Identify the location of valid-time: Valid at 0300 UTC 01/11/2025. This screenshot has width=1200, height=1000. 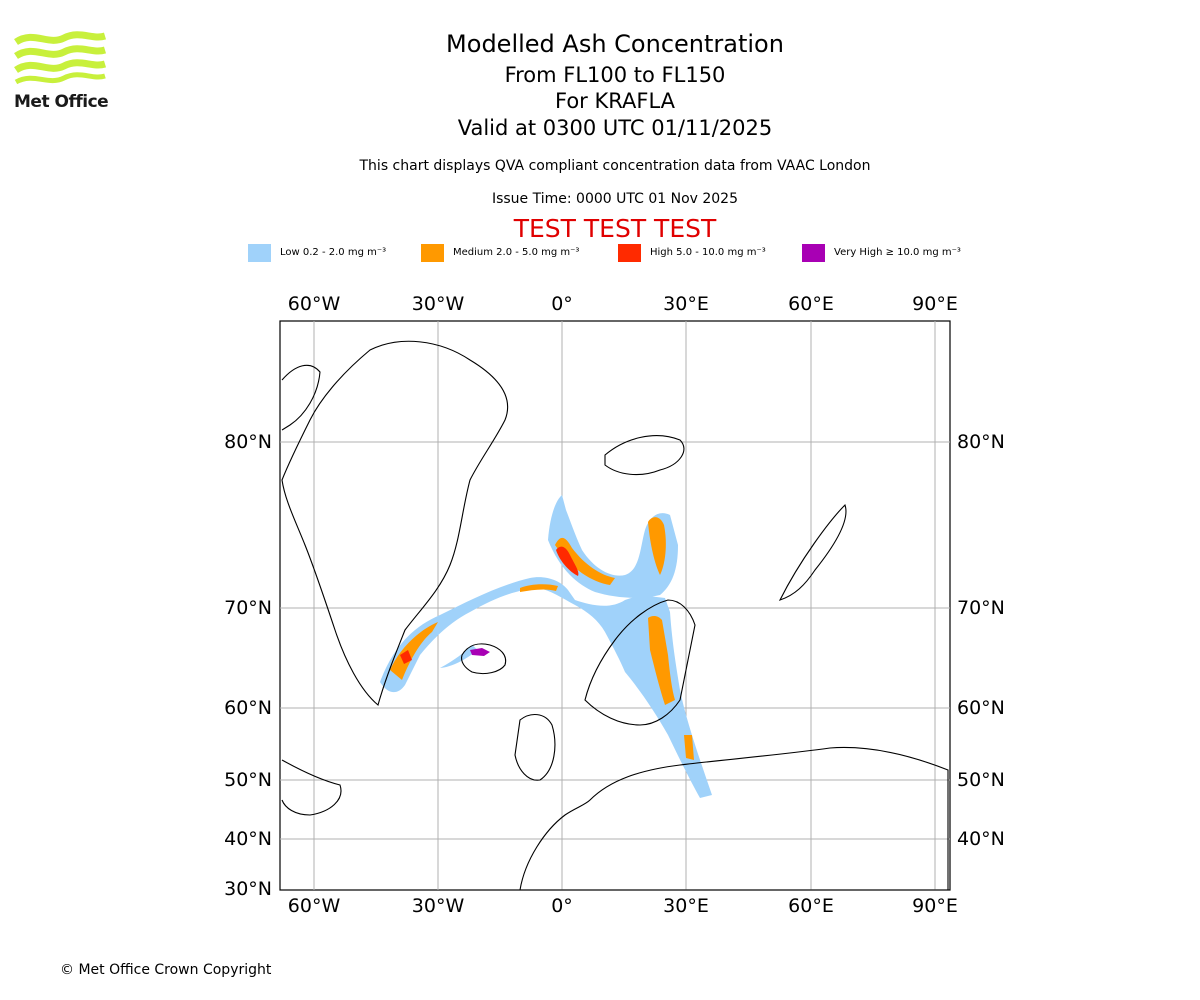
(615, 128).